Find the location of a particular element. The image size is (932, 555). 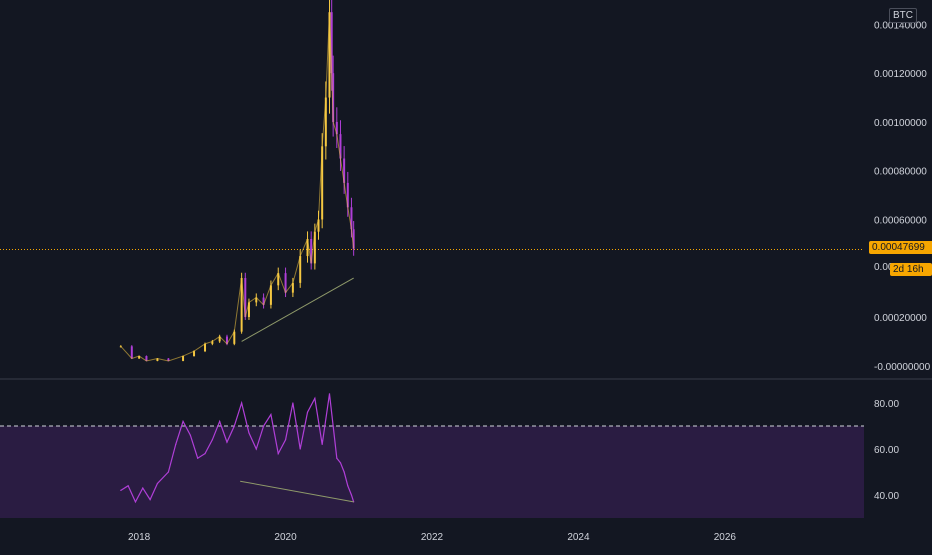

price-tick-label: 0.00120000 is located at coordinates (900, 74).